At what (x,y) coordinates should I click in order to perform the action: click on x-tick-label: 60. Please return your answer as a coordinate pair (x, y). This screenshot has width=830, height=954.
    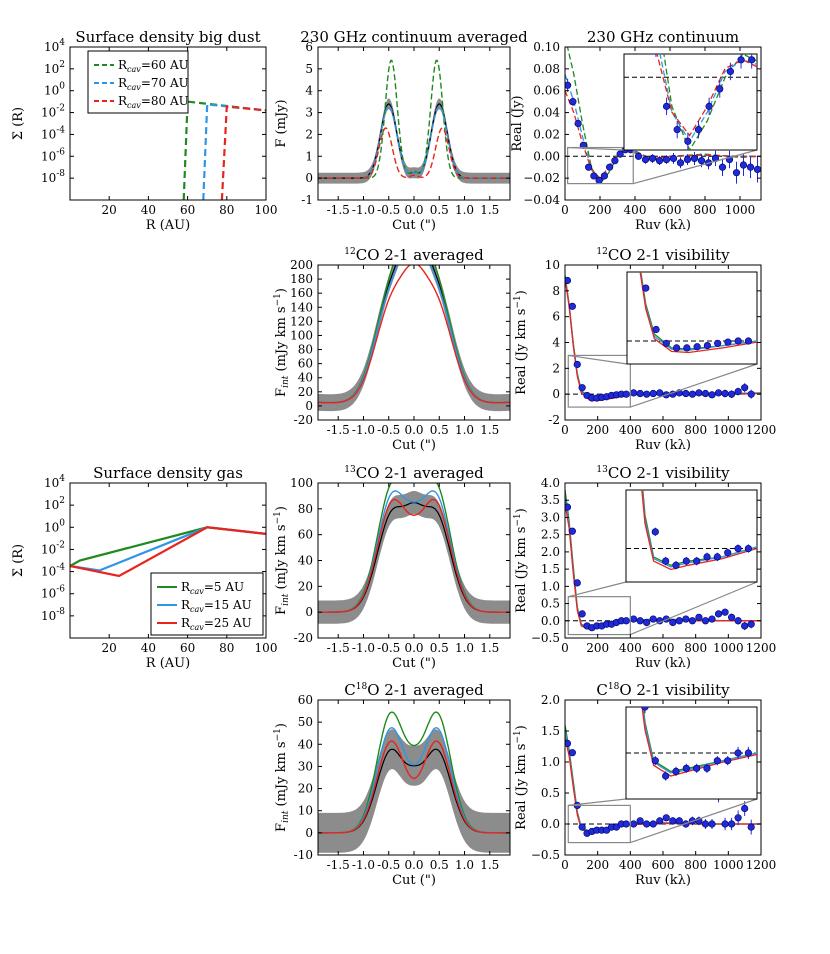
    Looking at the image, I should click on (187, 648).